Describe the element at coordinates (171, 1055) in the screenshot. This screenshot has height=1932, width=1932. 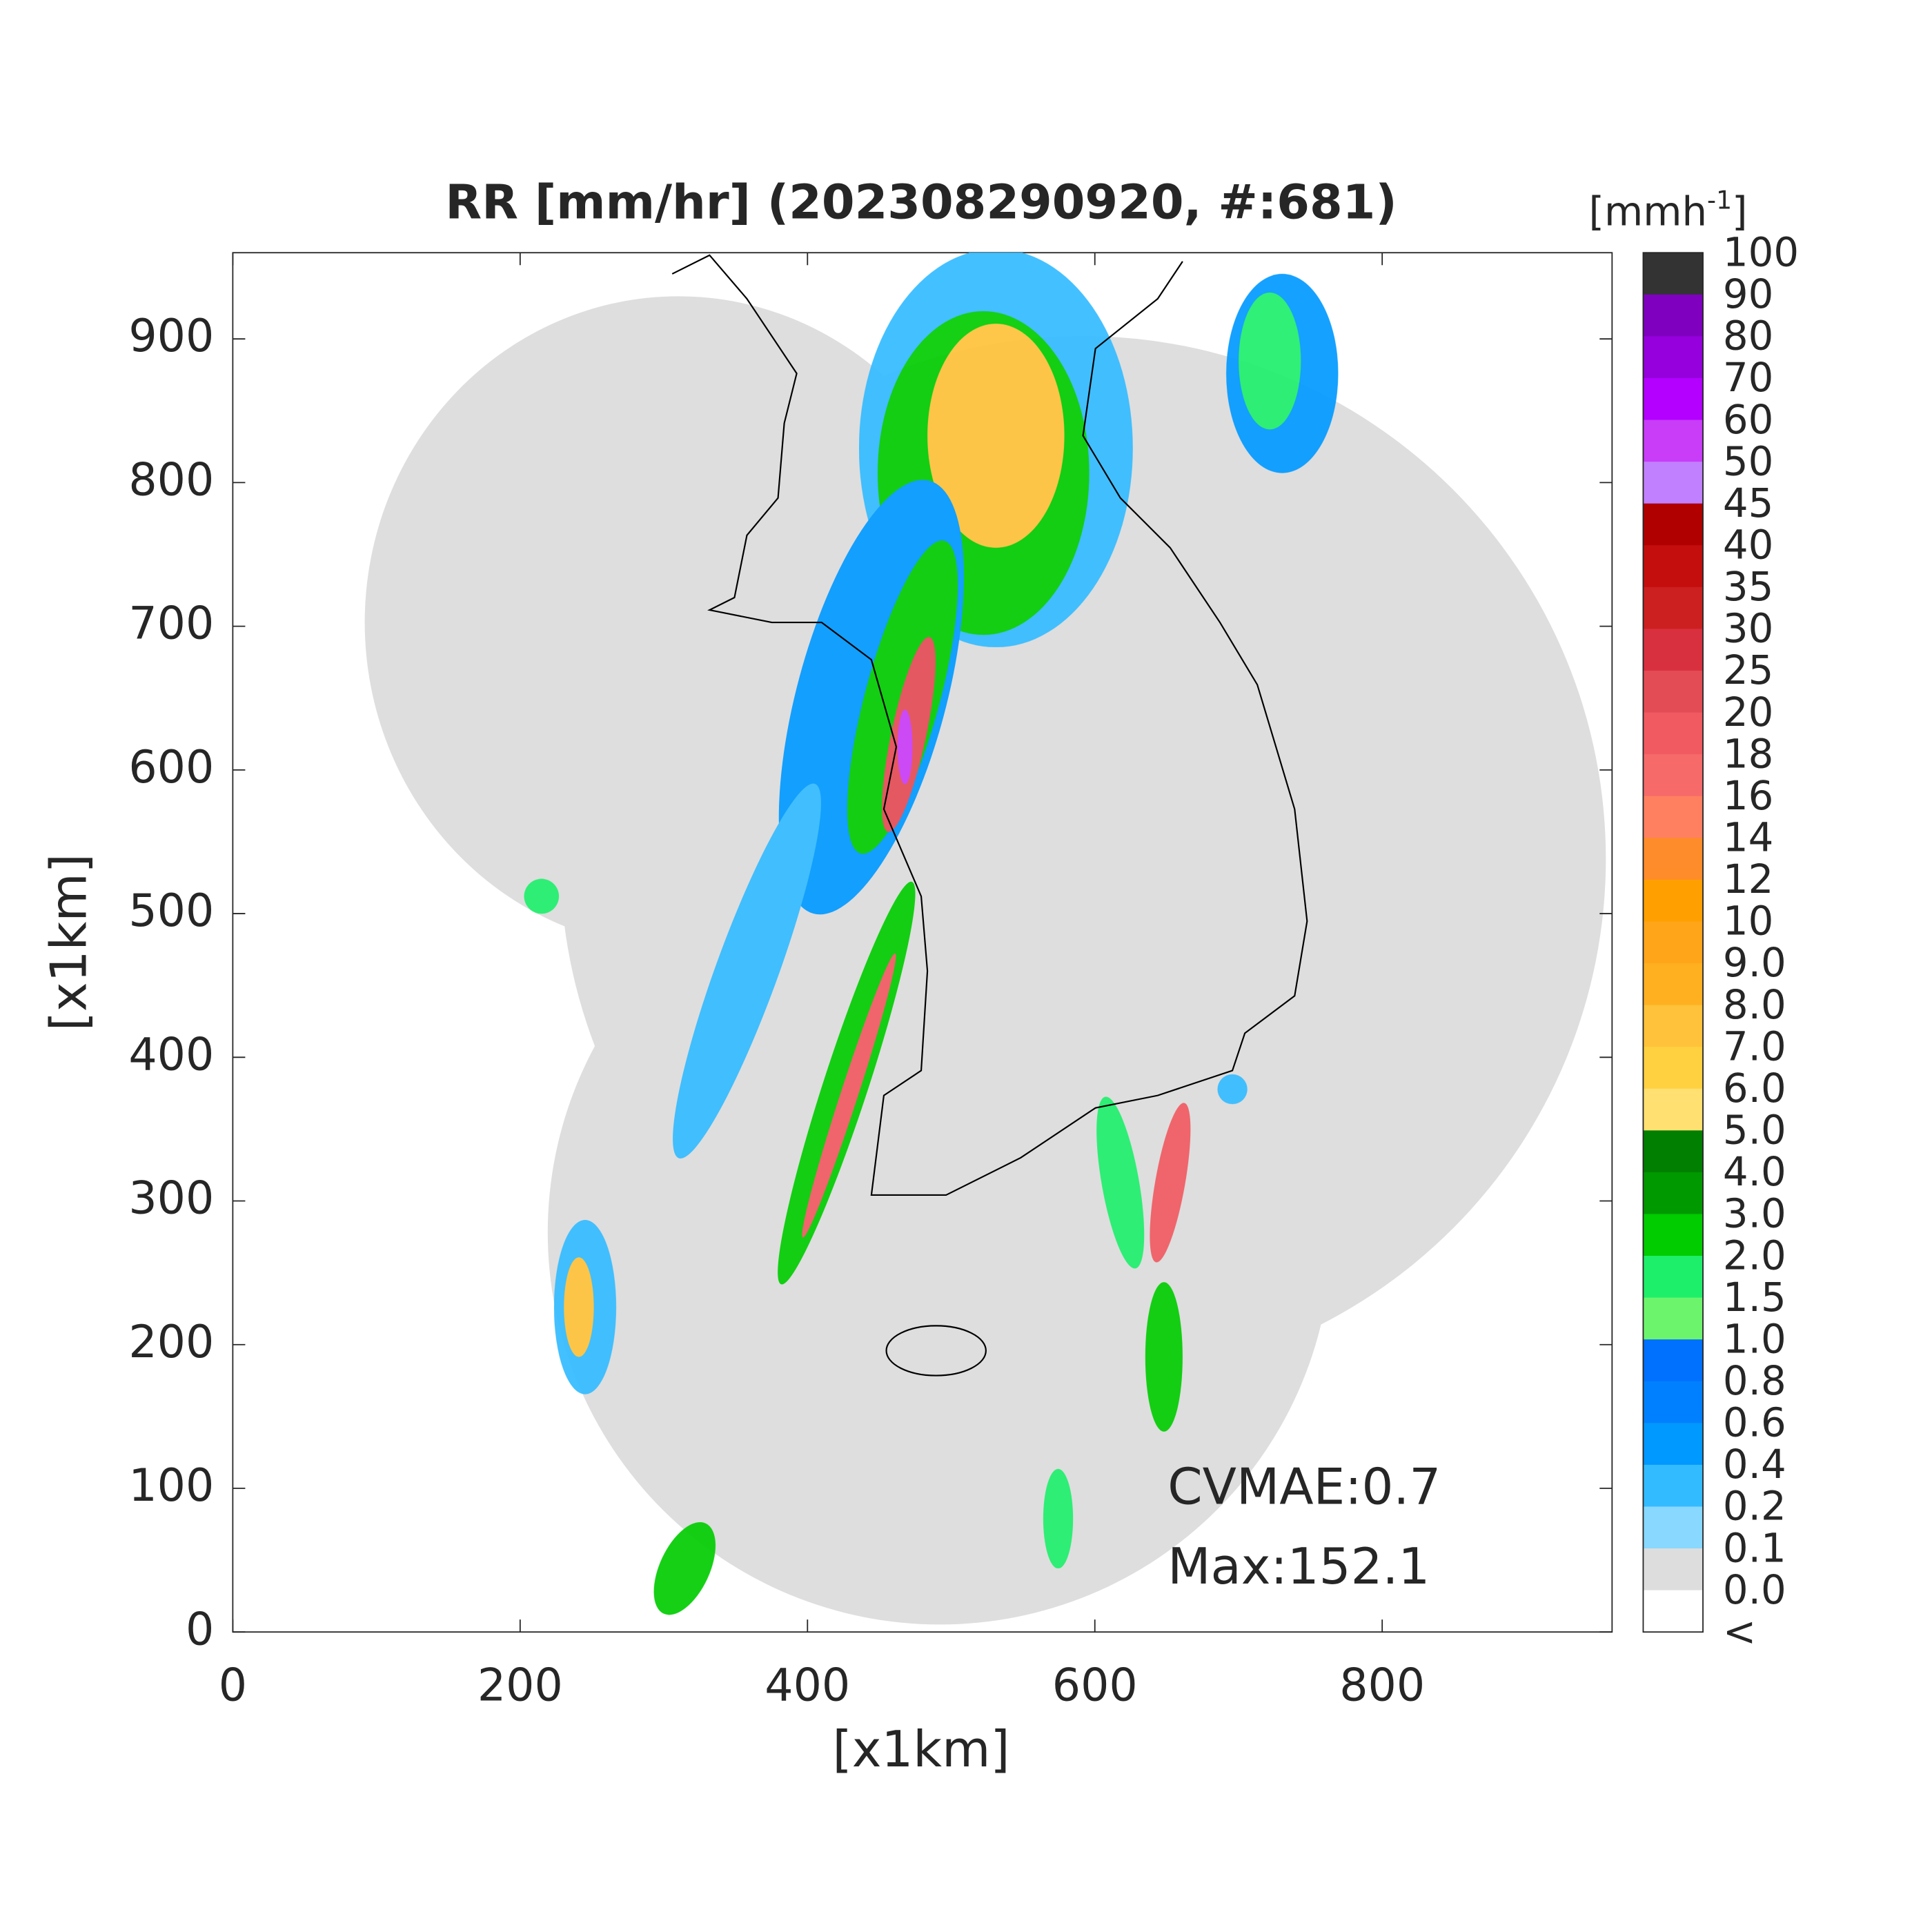
I see `y-tick-label: 400` at that location.